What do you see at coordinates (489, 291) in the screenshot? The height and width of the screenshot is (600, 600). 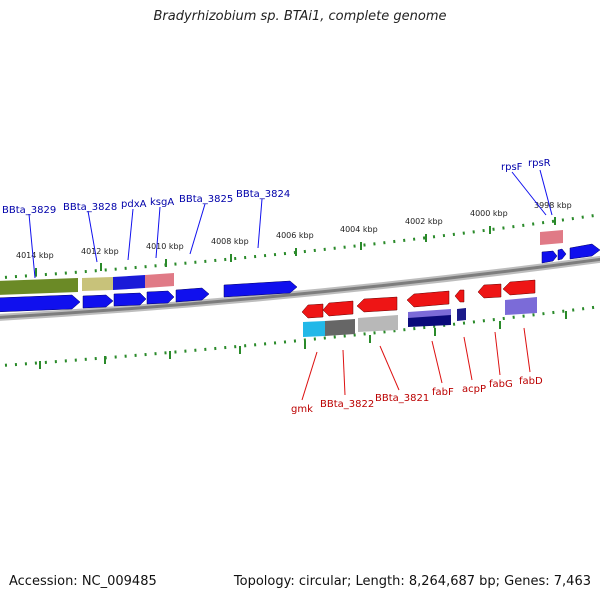 I see `gene-arrow-fabg` at bounding box center [489, 291].